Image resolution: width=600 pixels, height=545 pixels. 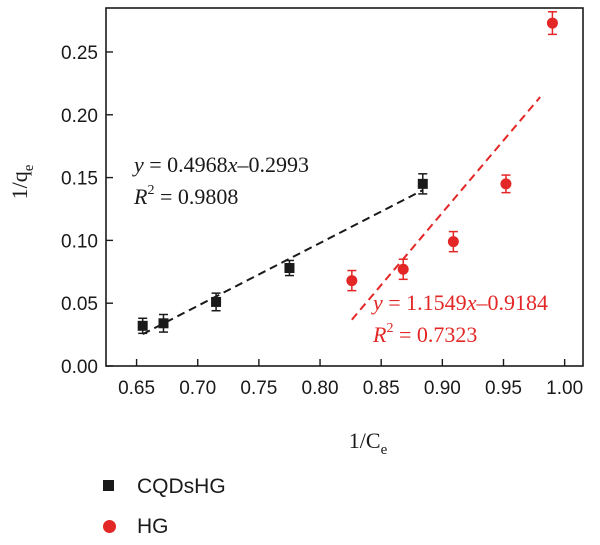 What do you see at coordinates (424, 334) in the screenshot?
I see `hg-fit-r2: R2 = 0.7323` at bounding box center [424, 334].